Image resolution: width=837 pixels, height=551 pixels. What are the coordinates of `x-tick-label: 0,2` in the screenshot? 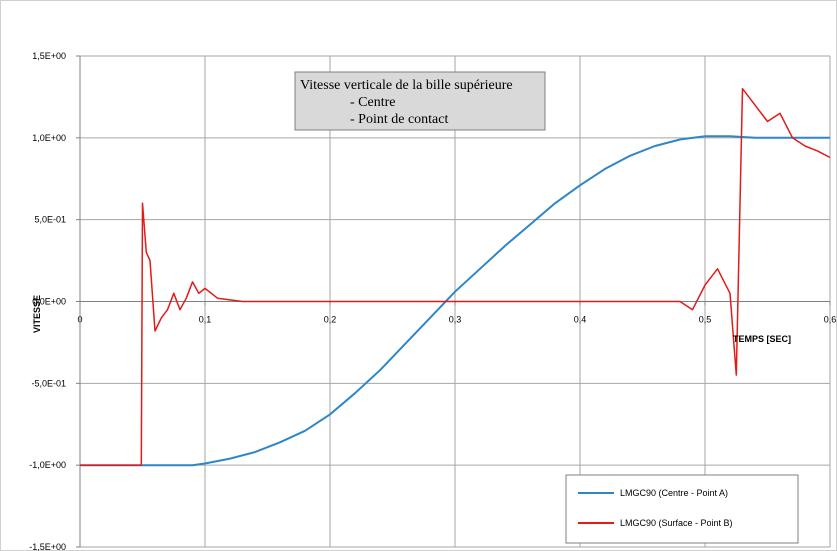 It's located at (330, 320).